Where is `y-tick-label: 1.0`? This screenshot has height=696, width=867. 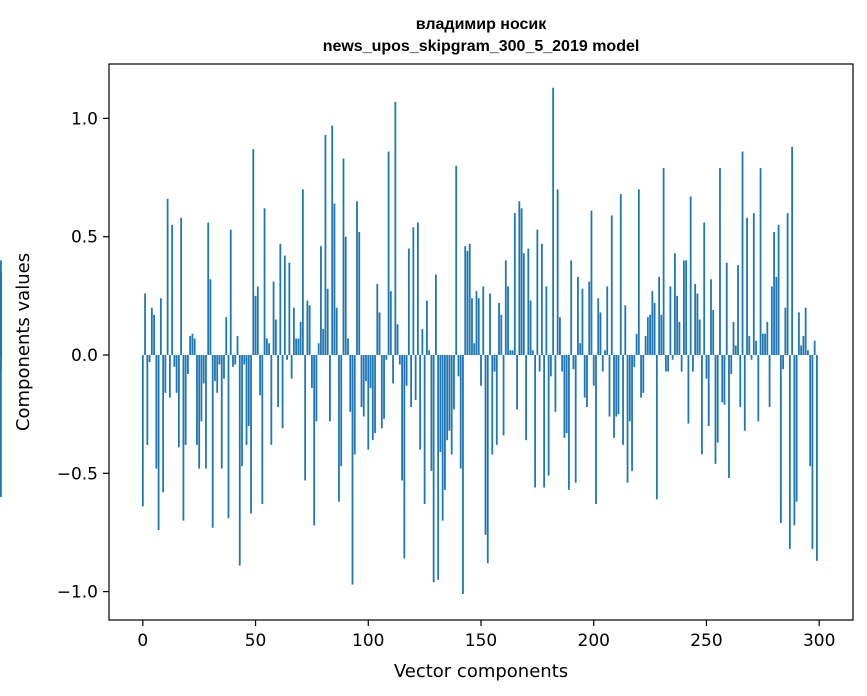 y-tick-label: 1.0 is located at coordinates (84, 119).